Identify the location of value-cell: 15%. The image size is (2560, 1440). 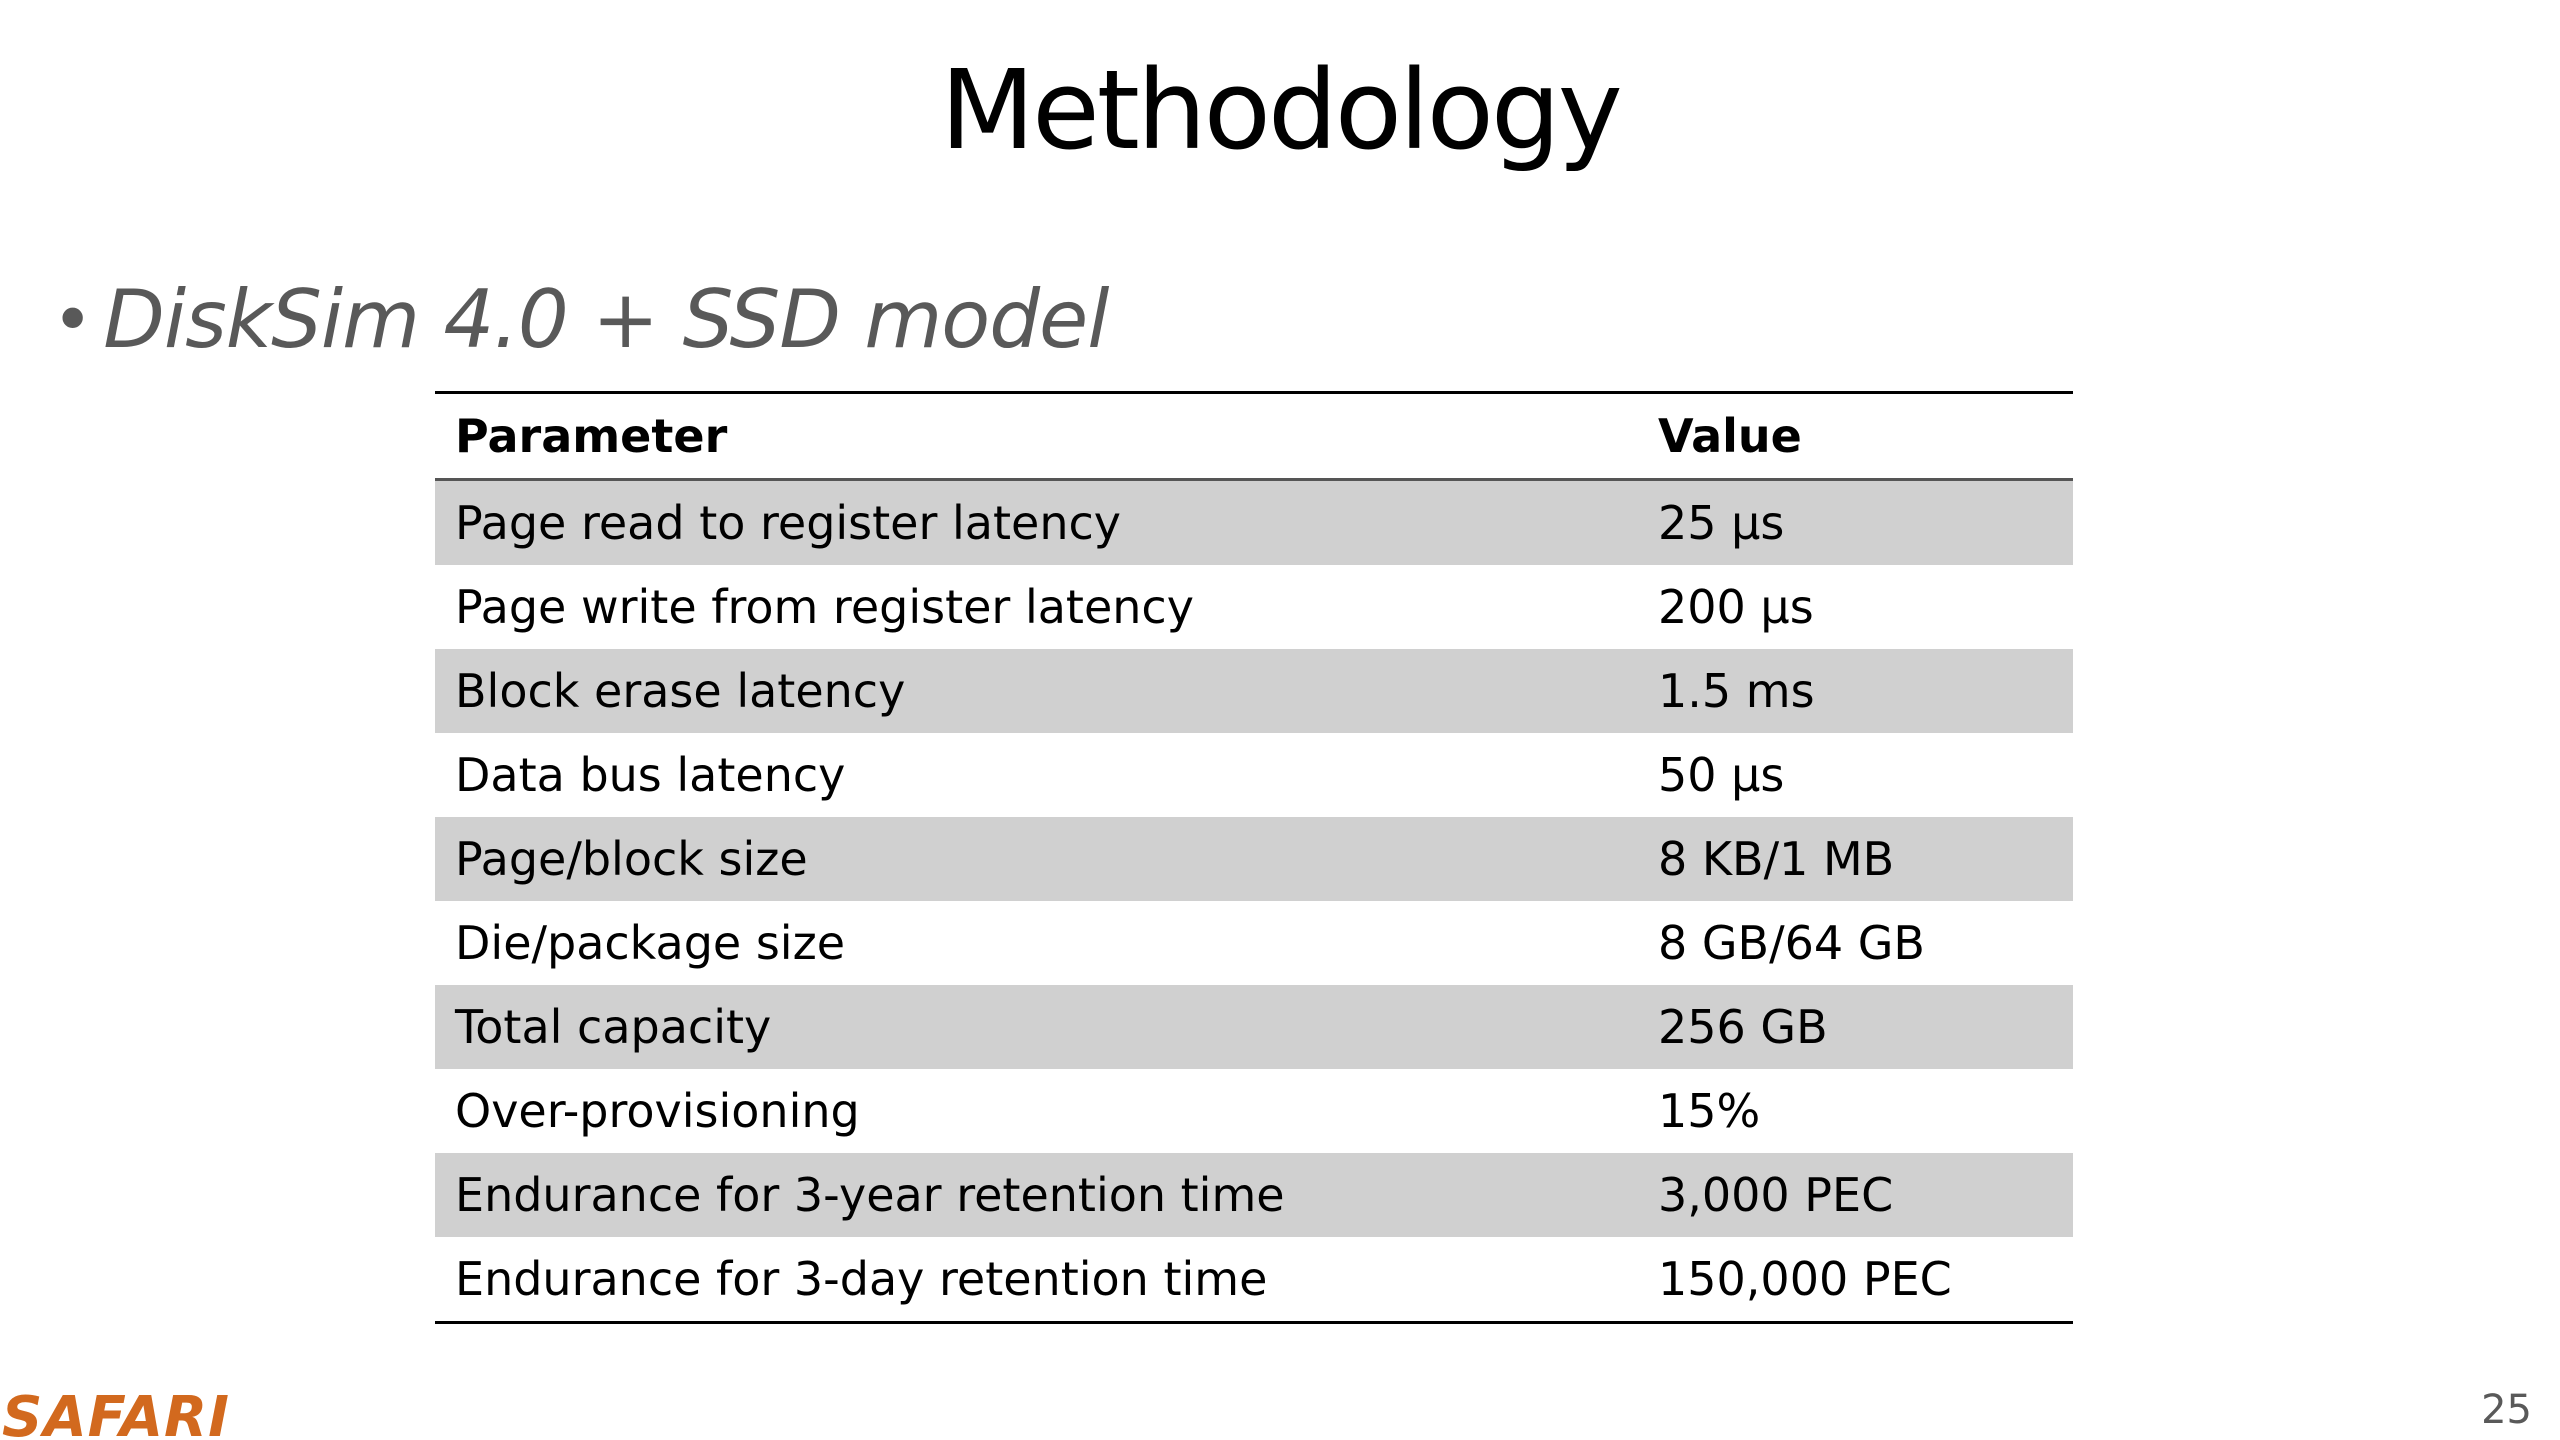
(1855, 1111).